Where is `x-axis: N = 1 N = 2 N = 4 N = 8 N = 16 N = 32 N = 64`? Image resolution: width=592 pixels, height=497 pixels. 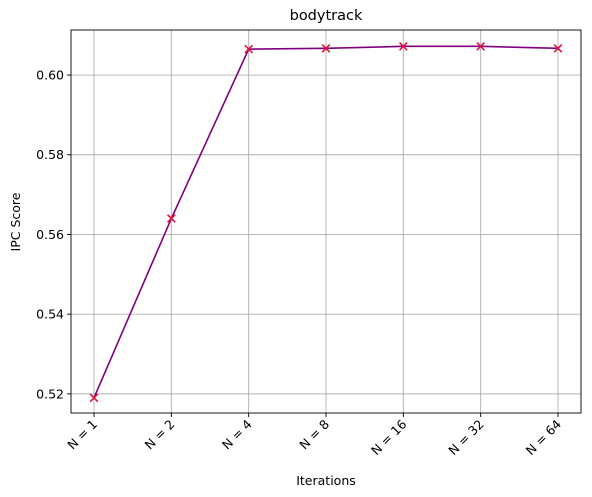
x-axis: N = 1 N = 2 N = 4 N = 8 N = 16 N = 32 N = 64 is located at coordinates (314, 435).